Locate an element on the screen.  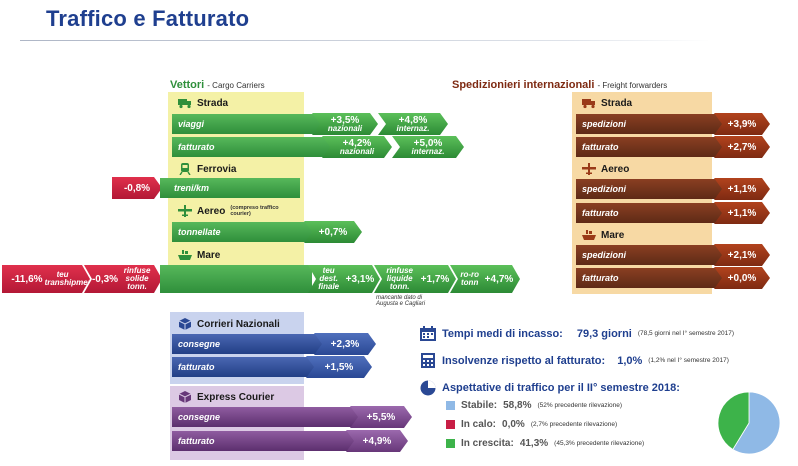
express-fatturato-value: +4,9% is located at coordinates (377, 441).